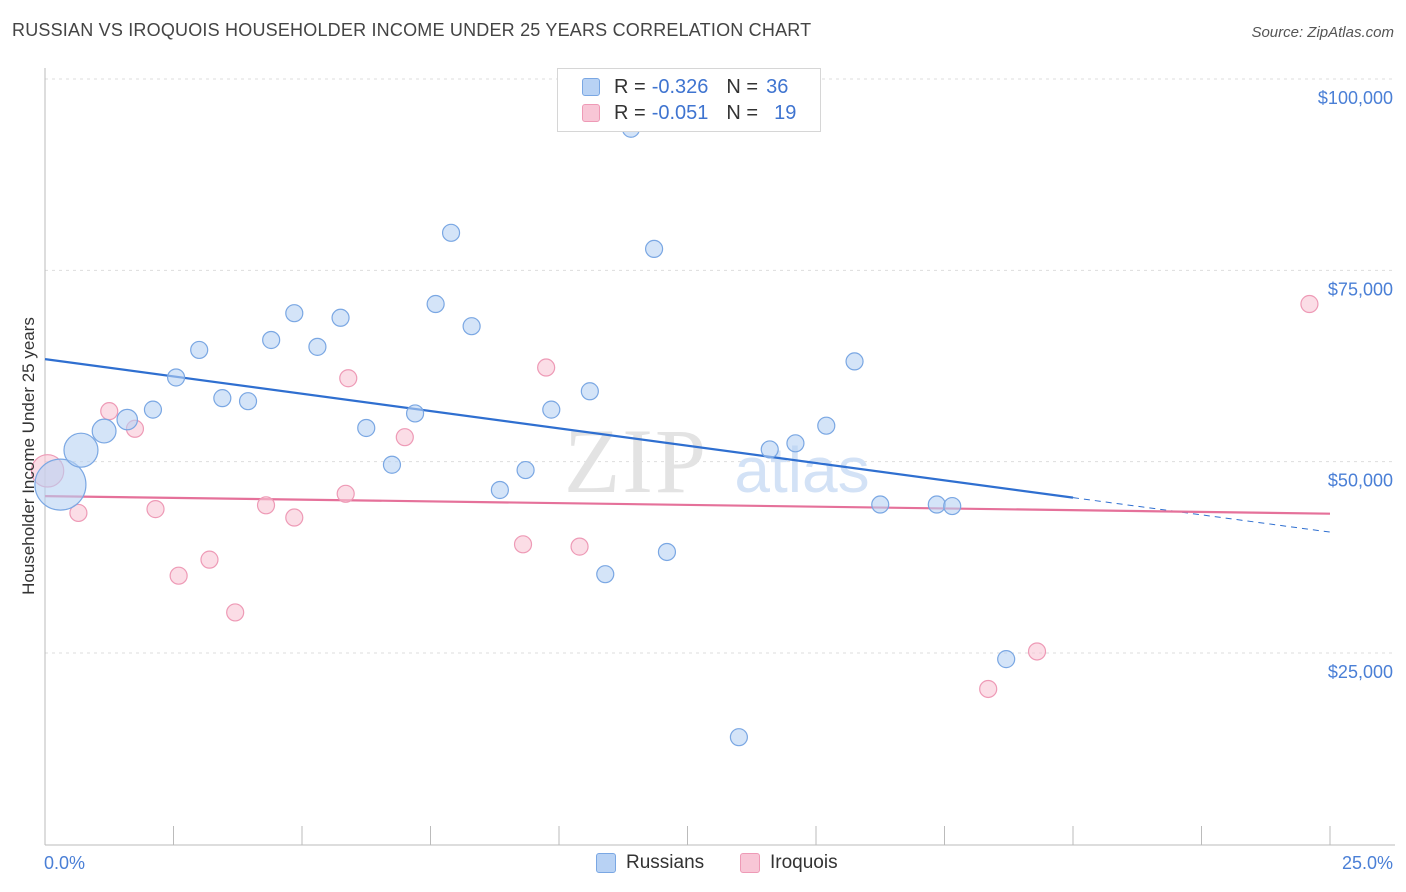 This screenshot has height=892, width=1406. What do you see at coordinates (1360, 672) in the screenshot?
I see `y-tick-label: $25,000` at bounding box center [1360, 672].